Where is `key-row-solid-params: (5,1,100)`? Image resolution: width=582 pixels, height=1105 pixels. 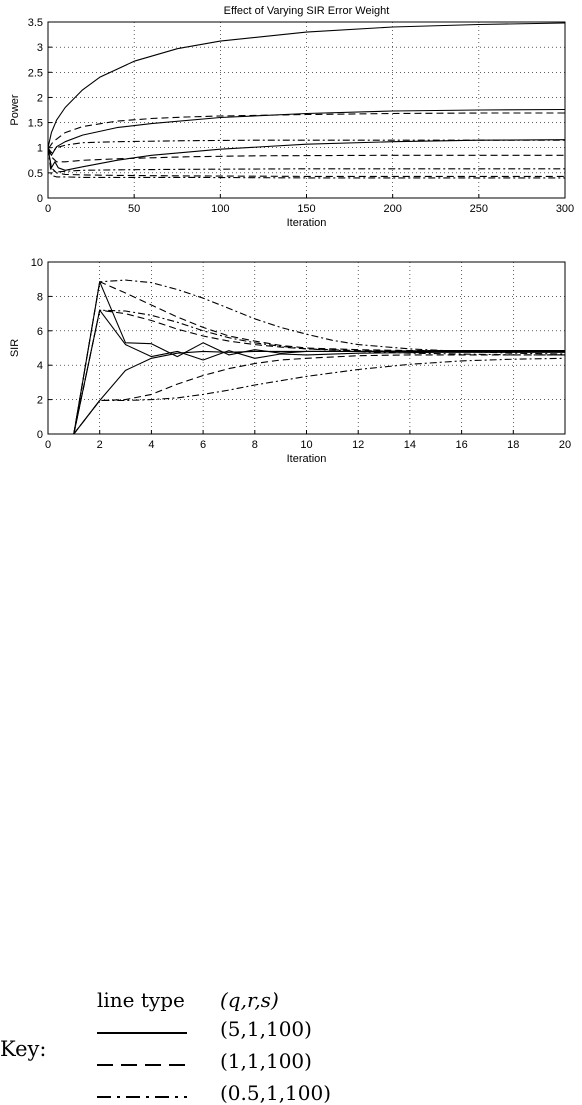 key-row-solid-params: (5,1,100) is located at coordinates (266, 1029).